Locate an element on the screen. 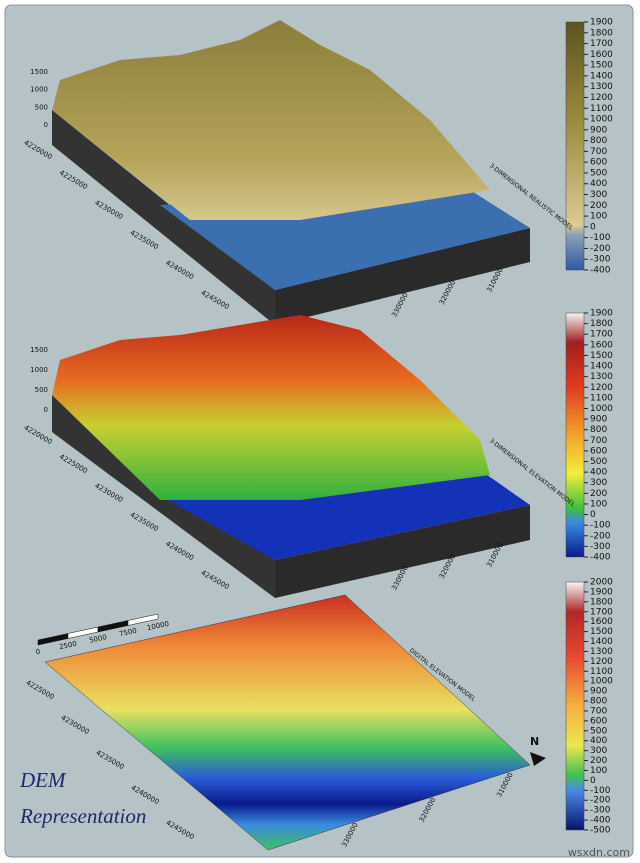 Image resolution: width=640 pixels, height=863 pixels. caption: Representation is located at coordinates (82, 816).